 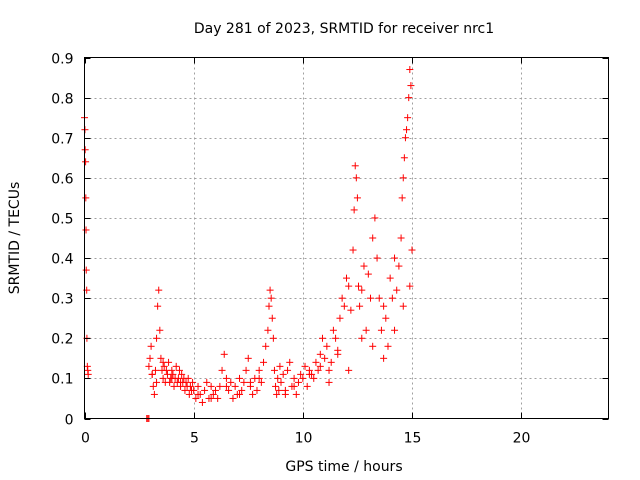 What do you see at coordinates (62, 180) in the screenshot?
I see `y-tick-label: 0.6` at bounding box center [62, 180].